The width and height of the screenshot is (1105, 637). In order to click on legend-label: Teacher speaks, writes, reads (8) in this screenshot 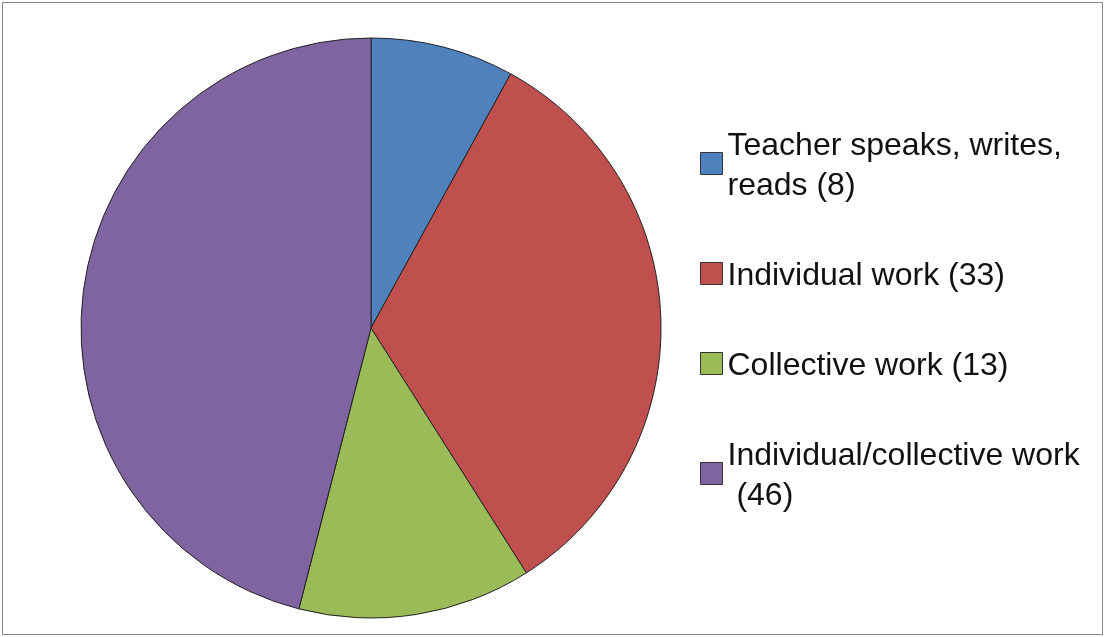, I will do `click(899, 163)`.